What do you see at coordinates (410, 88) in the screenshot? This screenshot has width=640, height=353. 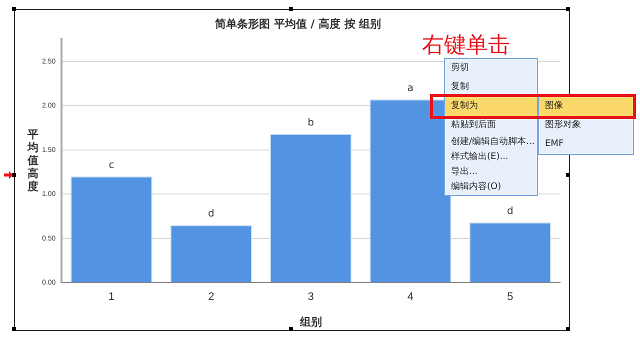 I see `data-label: a` at bounding box center [410, 88].